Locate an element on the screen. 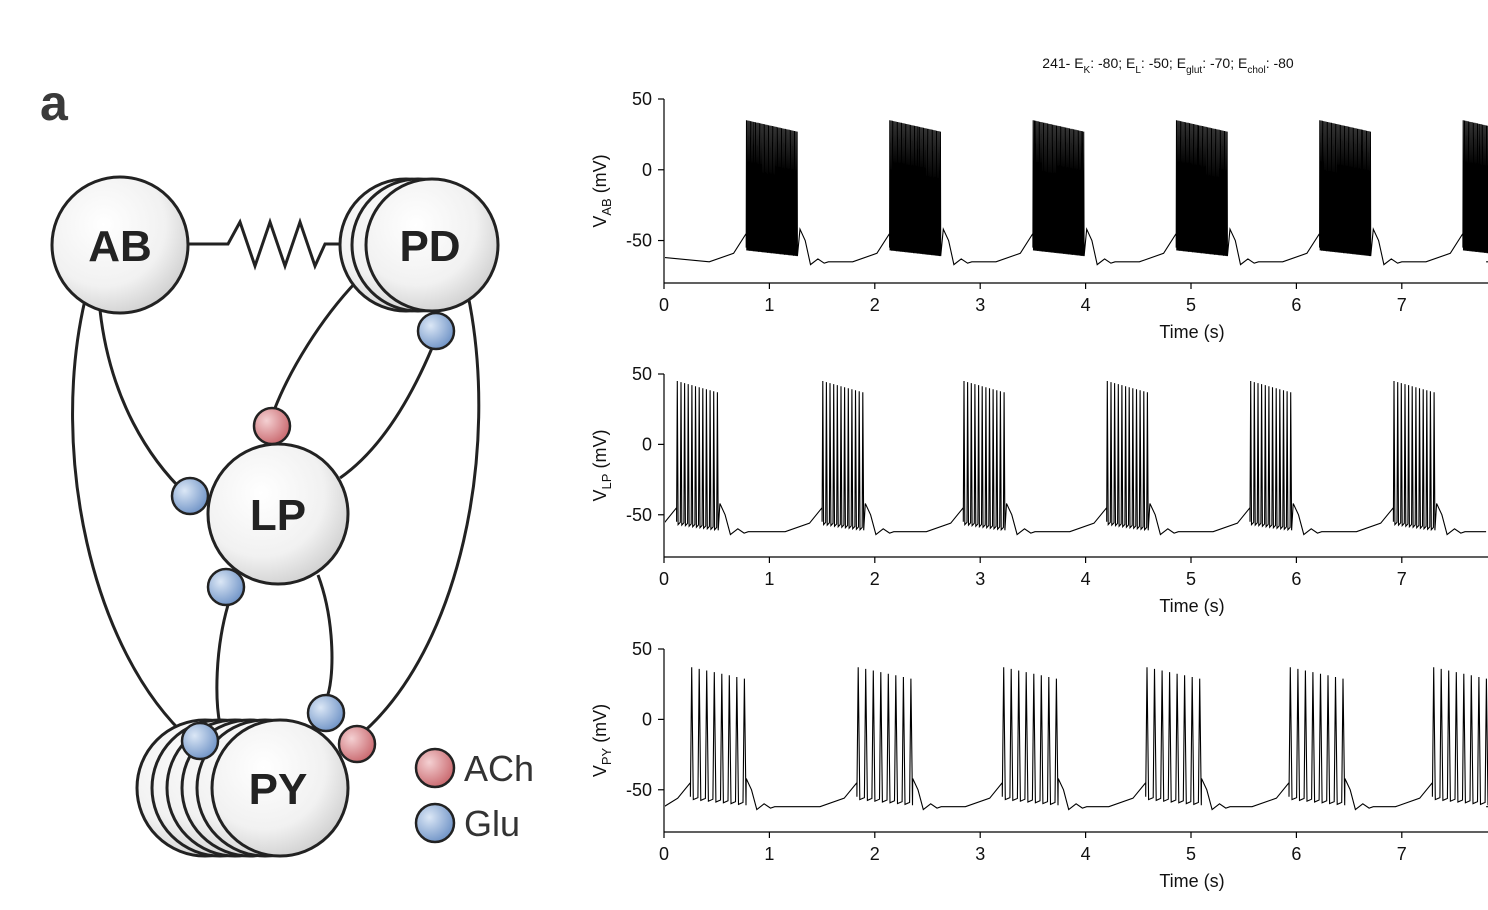 The height and width of the screenshot is (910, 1488). x-axis-label-py: Time (s) is located at coordinates (1191, 881).